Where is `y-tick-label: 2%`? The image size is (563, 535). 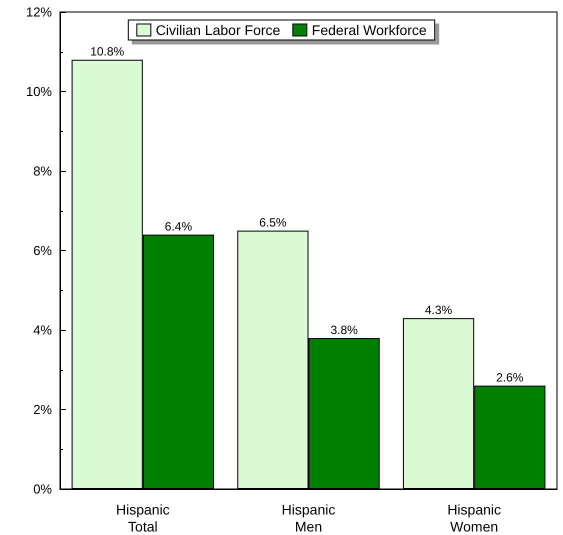 y-tick-label: 2% is located at coordinates (42, 409).